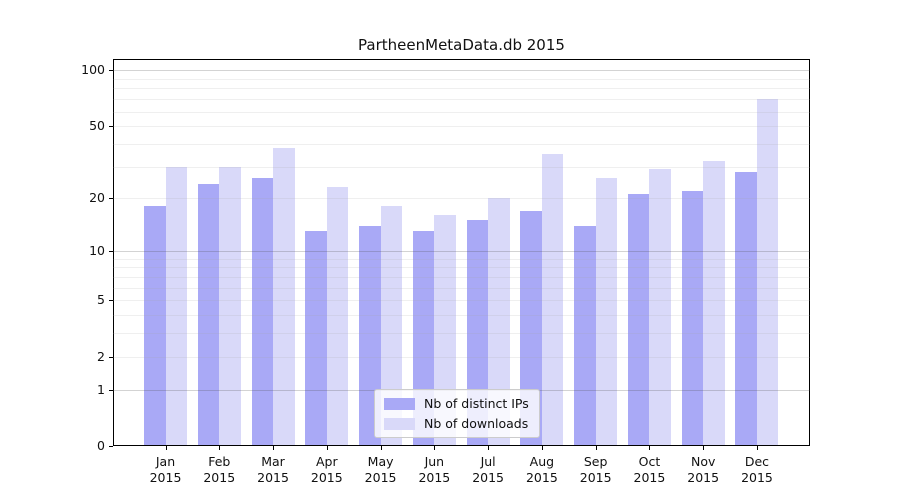 The width and height of the screenshot is (900, 500). Describe the element at coordinates (101, 356) in the screenshot. I see `y-tick-label: 2` at that location.